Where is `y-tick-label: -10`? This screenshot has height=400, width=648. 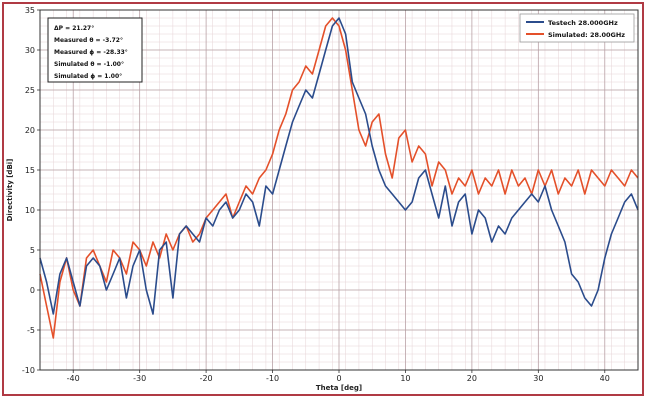 y-tick-label: -10 is located at coordinates (28, 370).